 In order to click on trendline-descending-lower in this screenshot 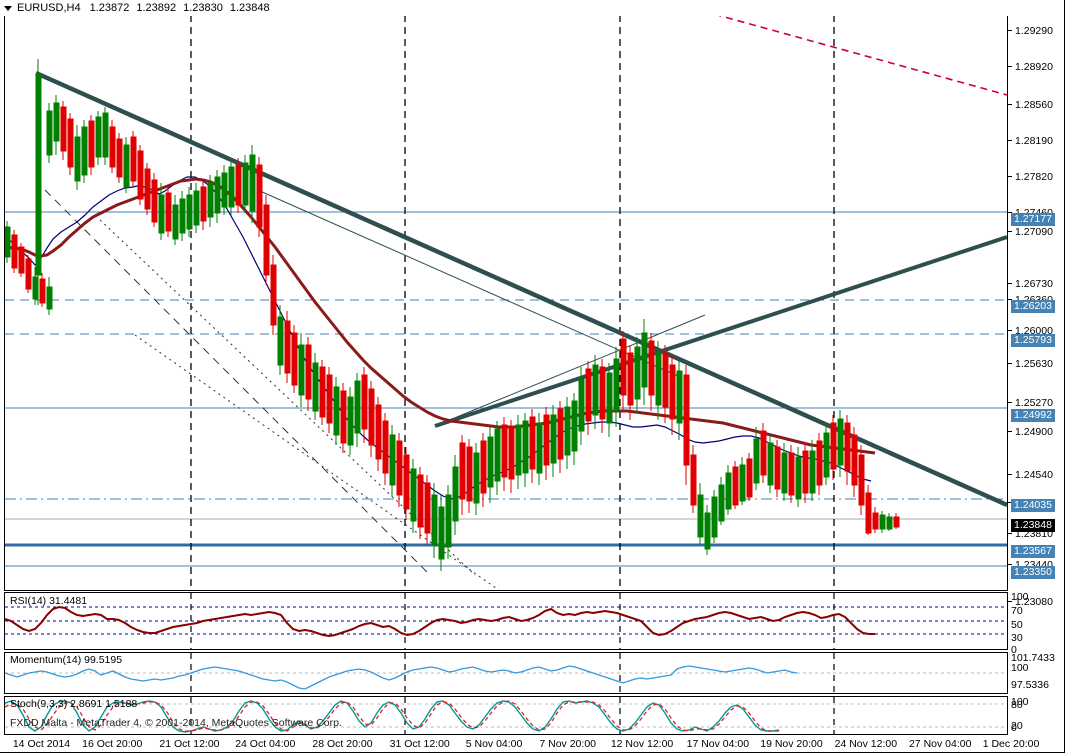, I will do `click(470, 284)`.